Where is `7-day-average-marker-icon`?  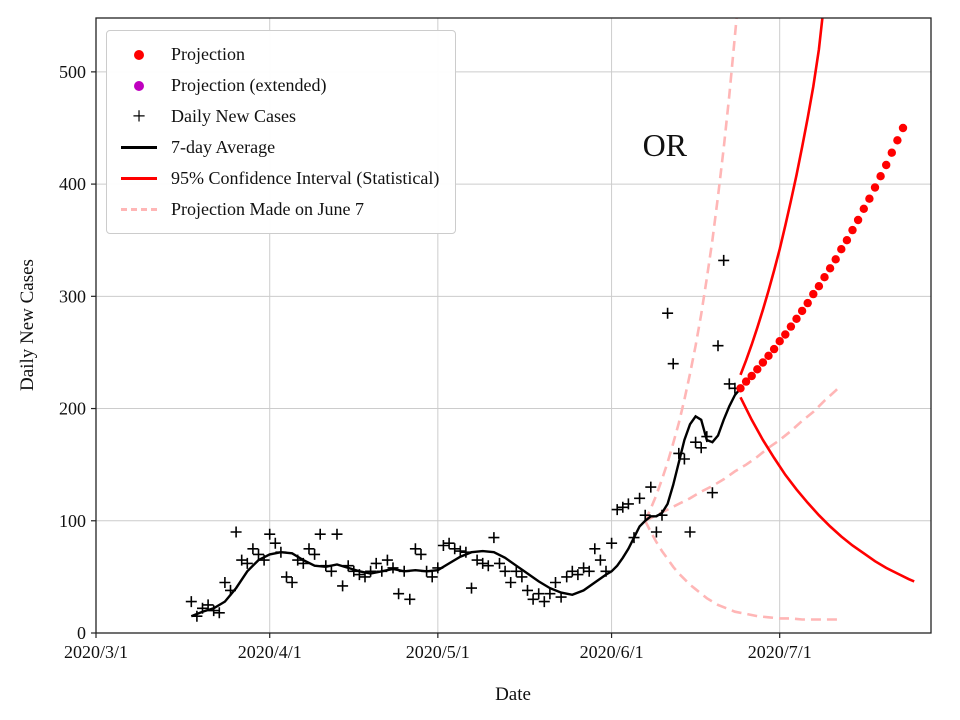 7-day-average-marker-icon is located at coordinates (139, 147).